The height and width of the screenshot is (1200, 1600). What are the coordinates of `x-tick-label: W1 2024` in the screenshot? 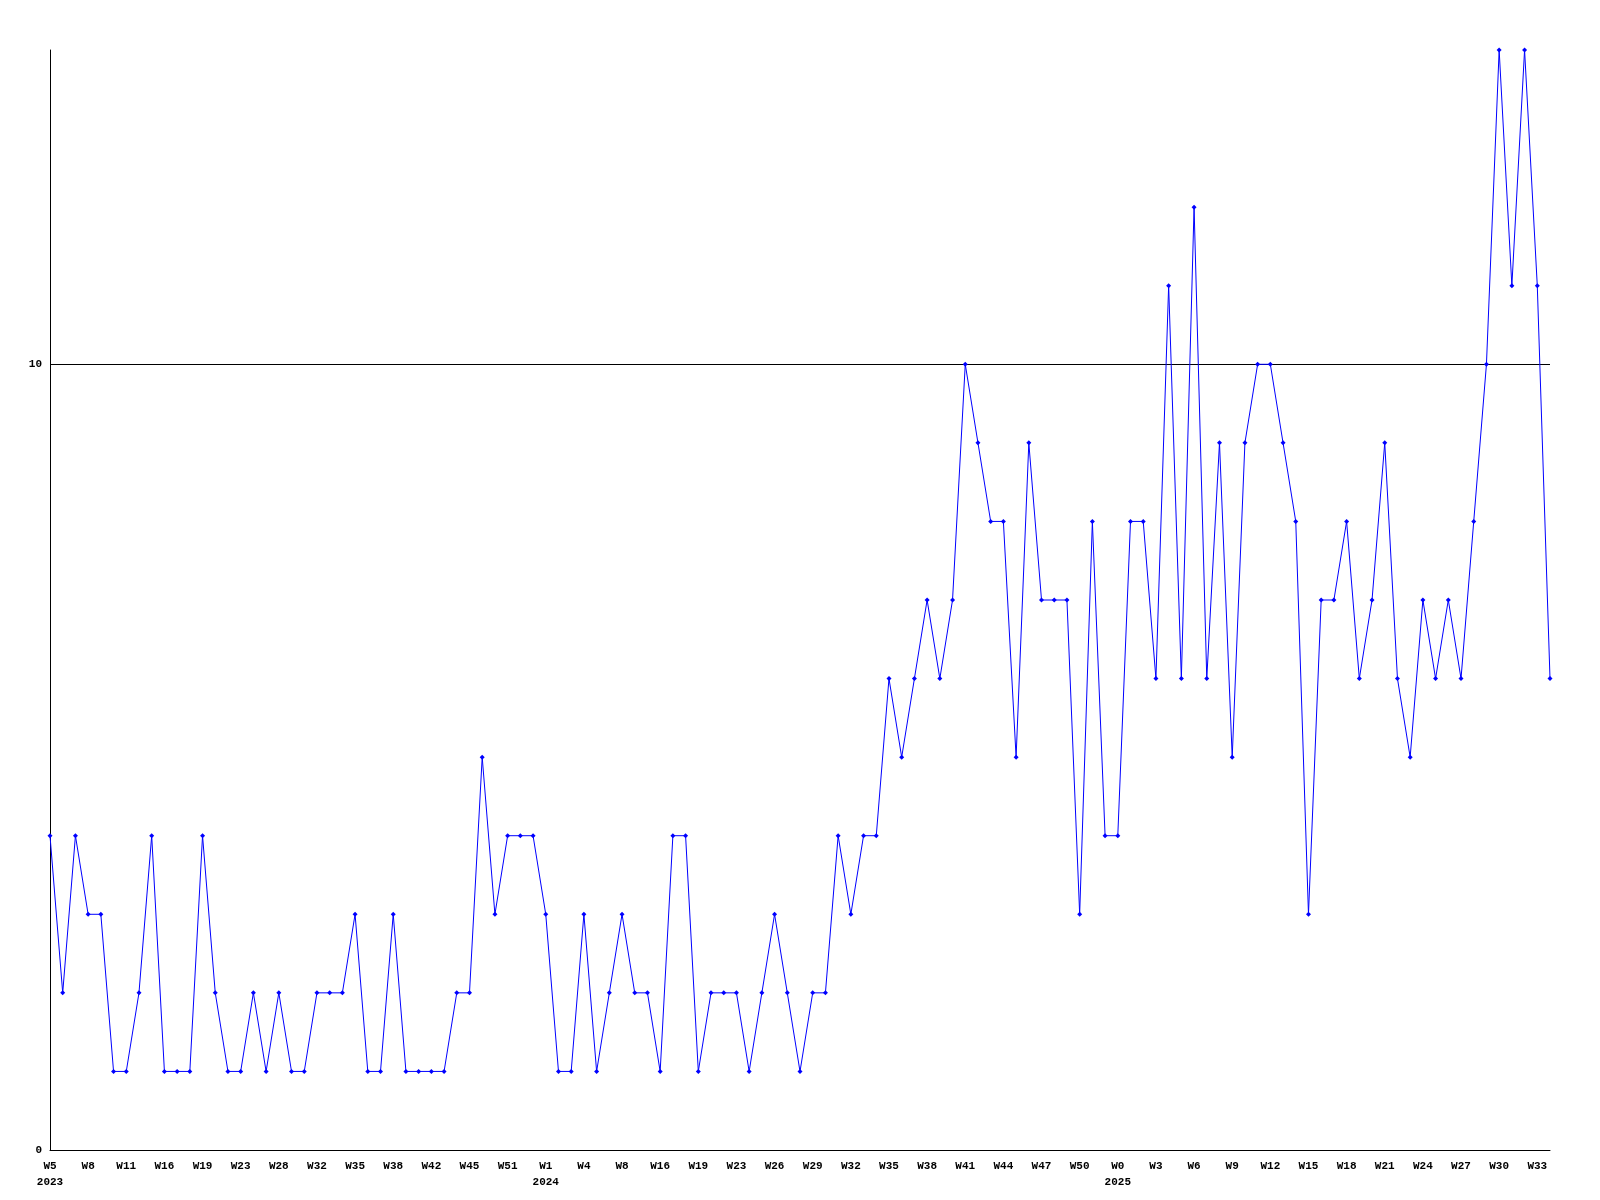 It's located at (546, 1174).